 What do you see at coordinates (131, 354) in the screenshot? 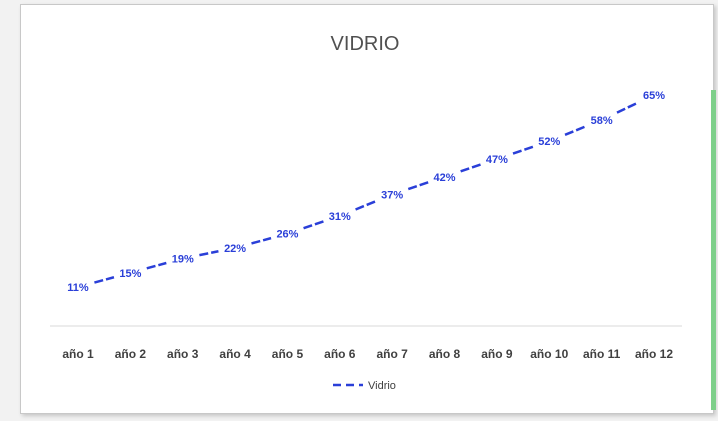
I see `x-tick-label: año 2` at bounding box center [131, 354].